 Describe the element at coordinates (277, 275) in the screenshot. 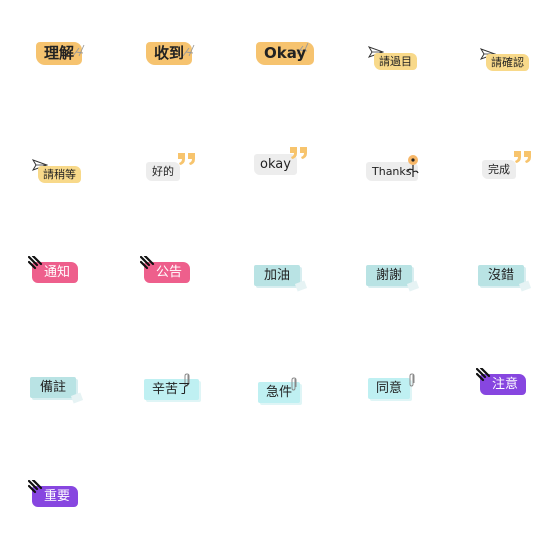

I see `sticker-label: 加油` at that location.